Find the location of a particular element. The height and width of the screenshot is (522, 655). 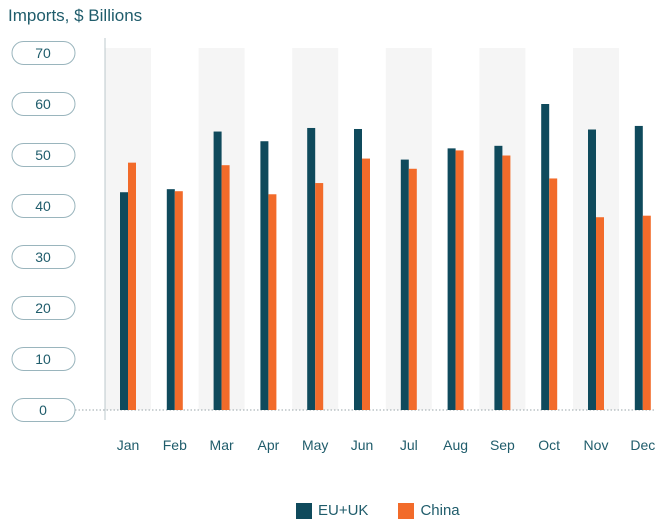

legend-item-china: China is located at coordinates (429, 510).